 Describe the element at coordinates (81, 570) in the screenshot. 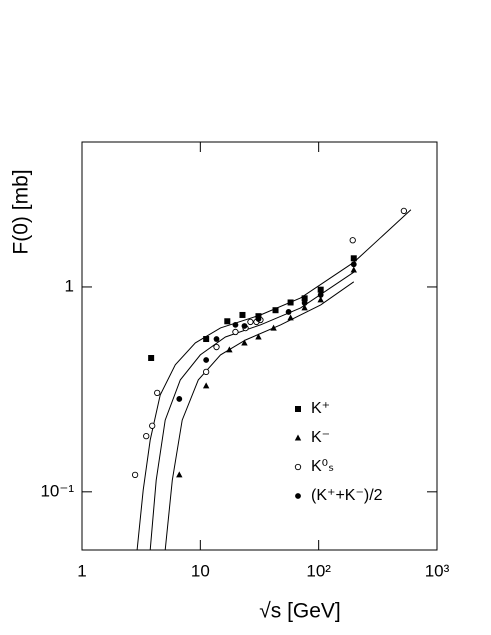

I see `x-tick-label: 1` at that location.